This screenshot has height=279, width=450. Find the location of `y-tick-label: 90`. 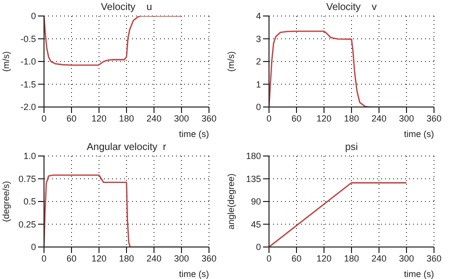

y-tick-label: 90 is located at coordinates (255, 201).